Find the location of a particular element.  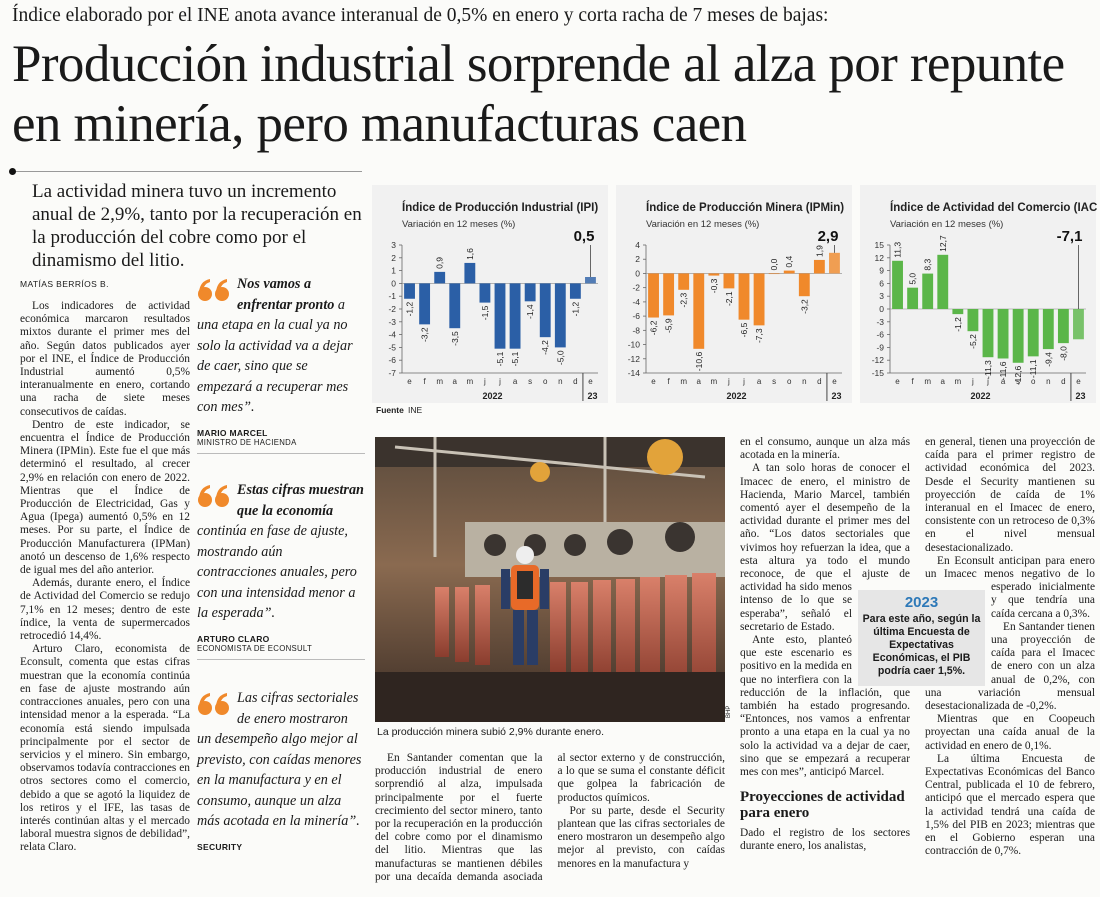

source-text: INE is located at coordinates (415, 410).